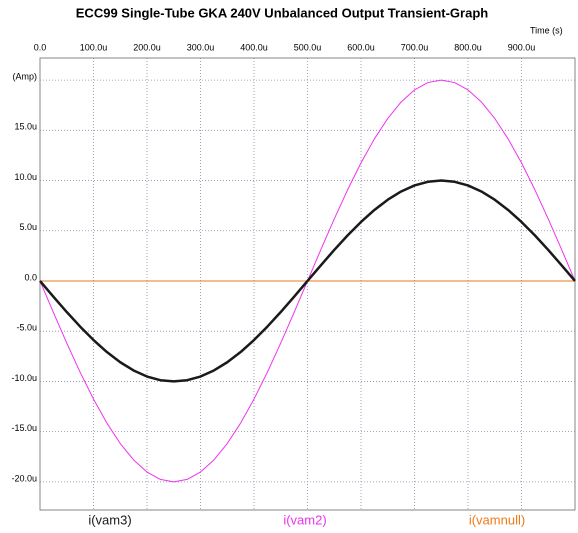 The width and height of the screenshot is (578, 533). What do you see at coordinates (201, 47) in the screenshot?
I see `x-tick-label: 300.0u` at bounding box center [201, 47].